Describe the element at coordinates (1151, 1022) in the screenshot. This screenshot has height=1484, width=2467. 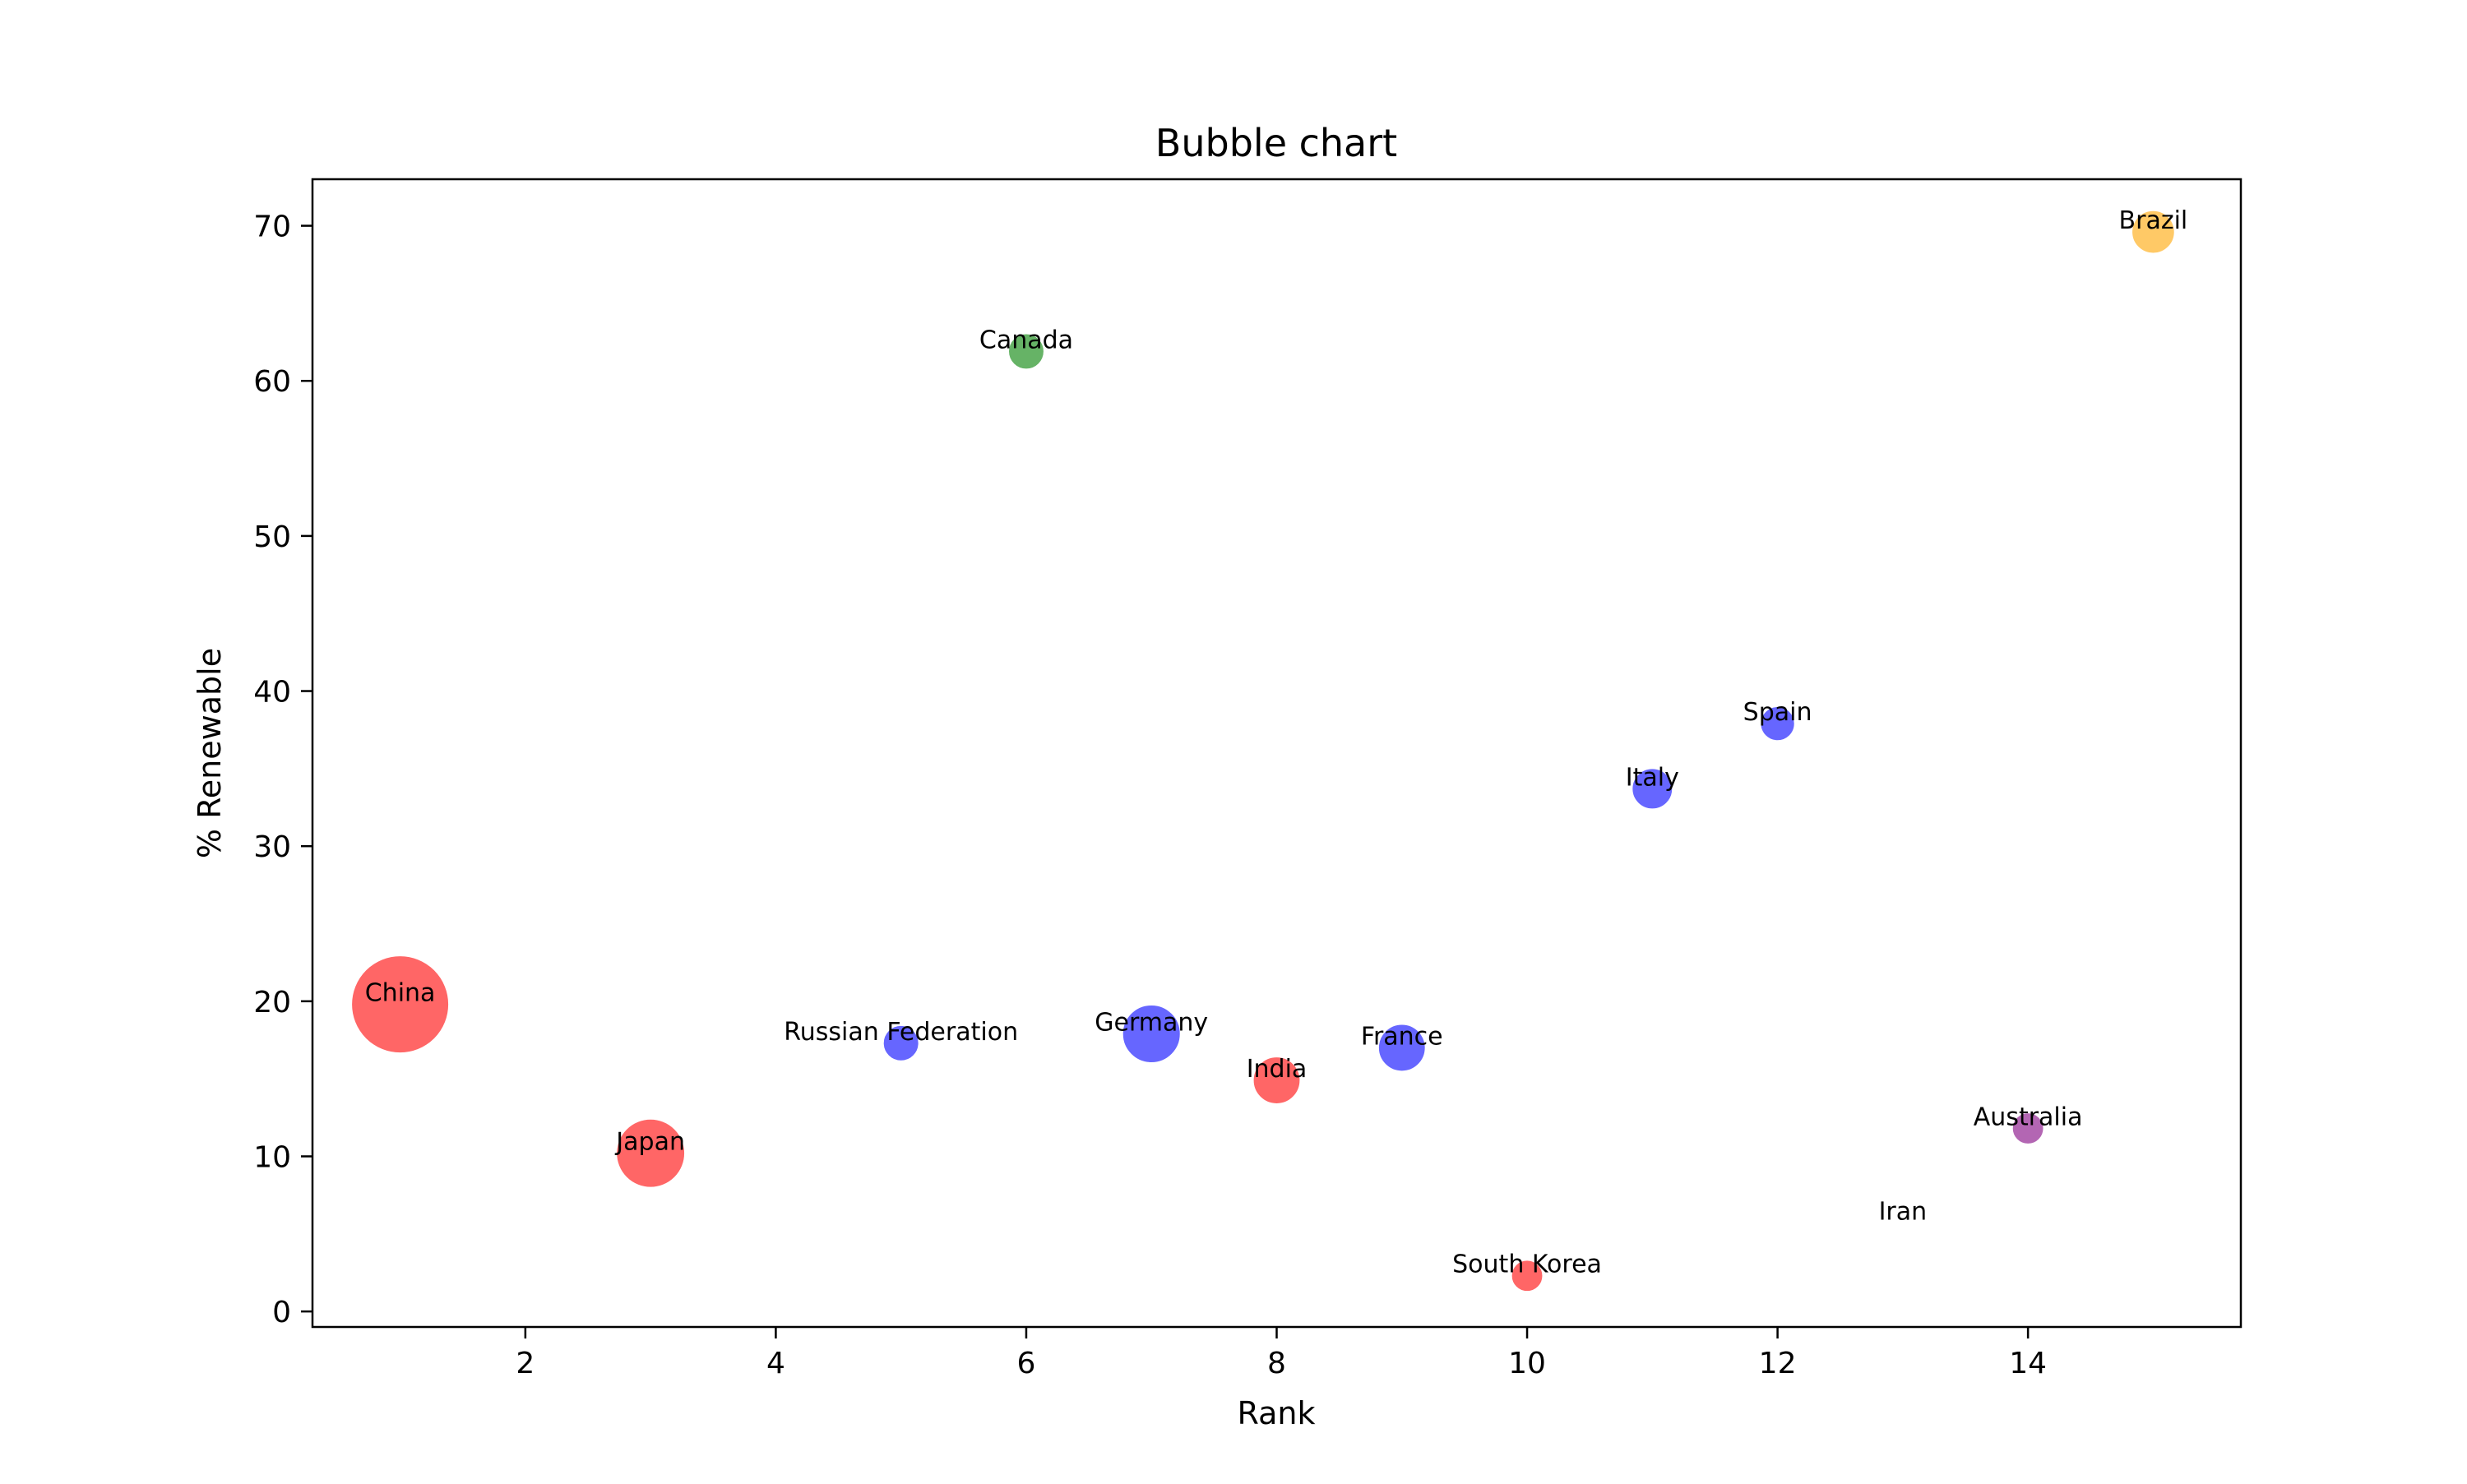
I see `bubble-label: Germany` at that location.